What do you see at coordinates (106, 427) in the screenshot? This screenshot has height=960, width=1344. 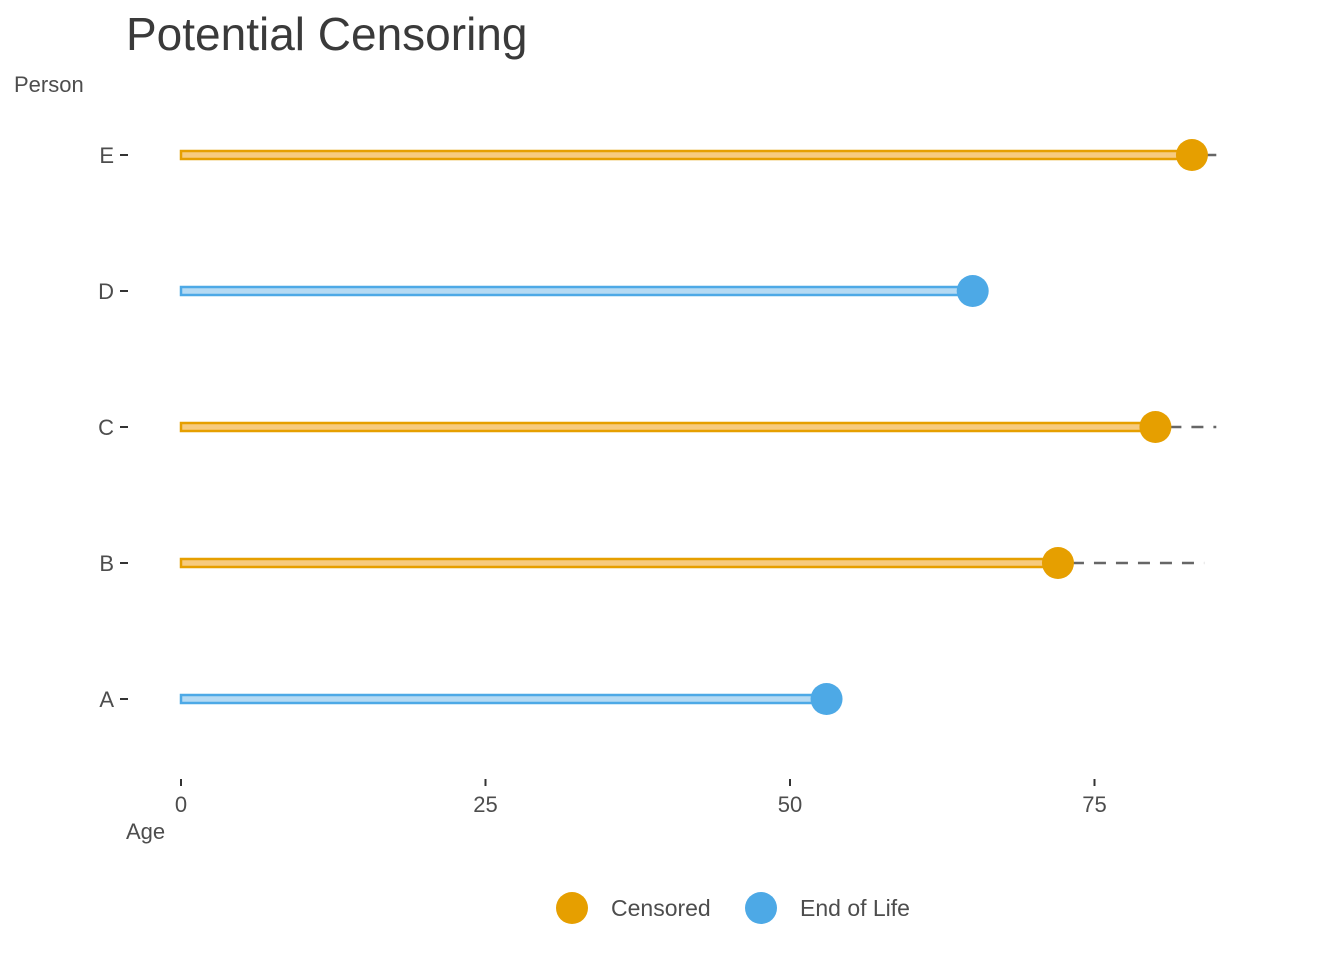 I see `y-tick-label: C` at bounding box center [106, 427].